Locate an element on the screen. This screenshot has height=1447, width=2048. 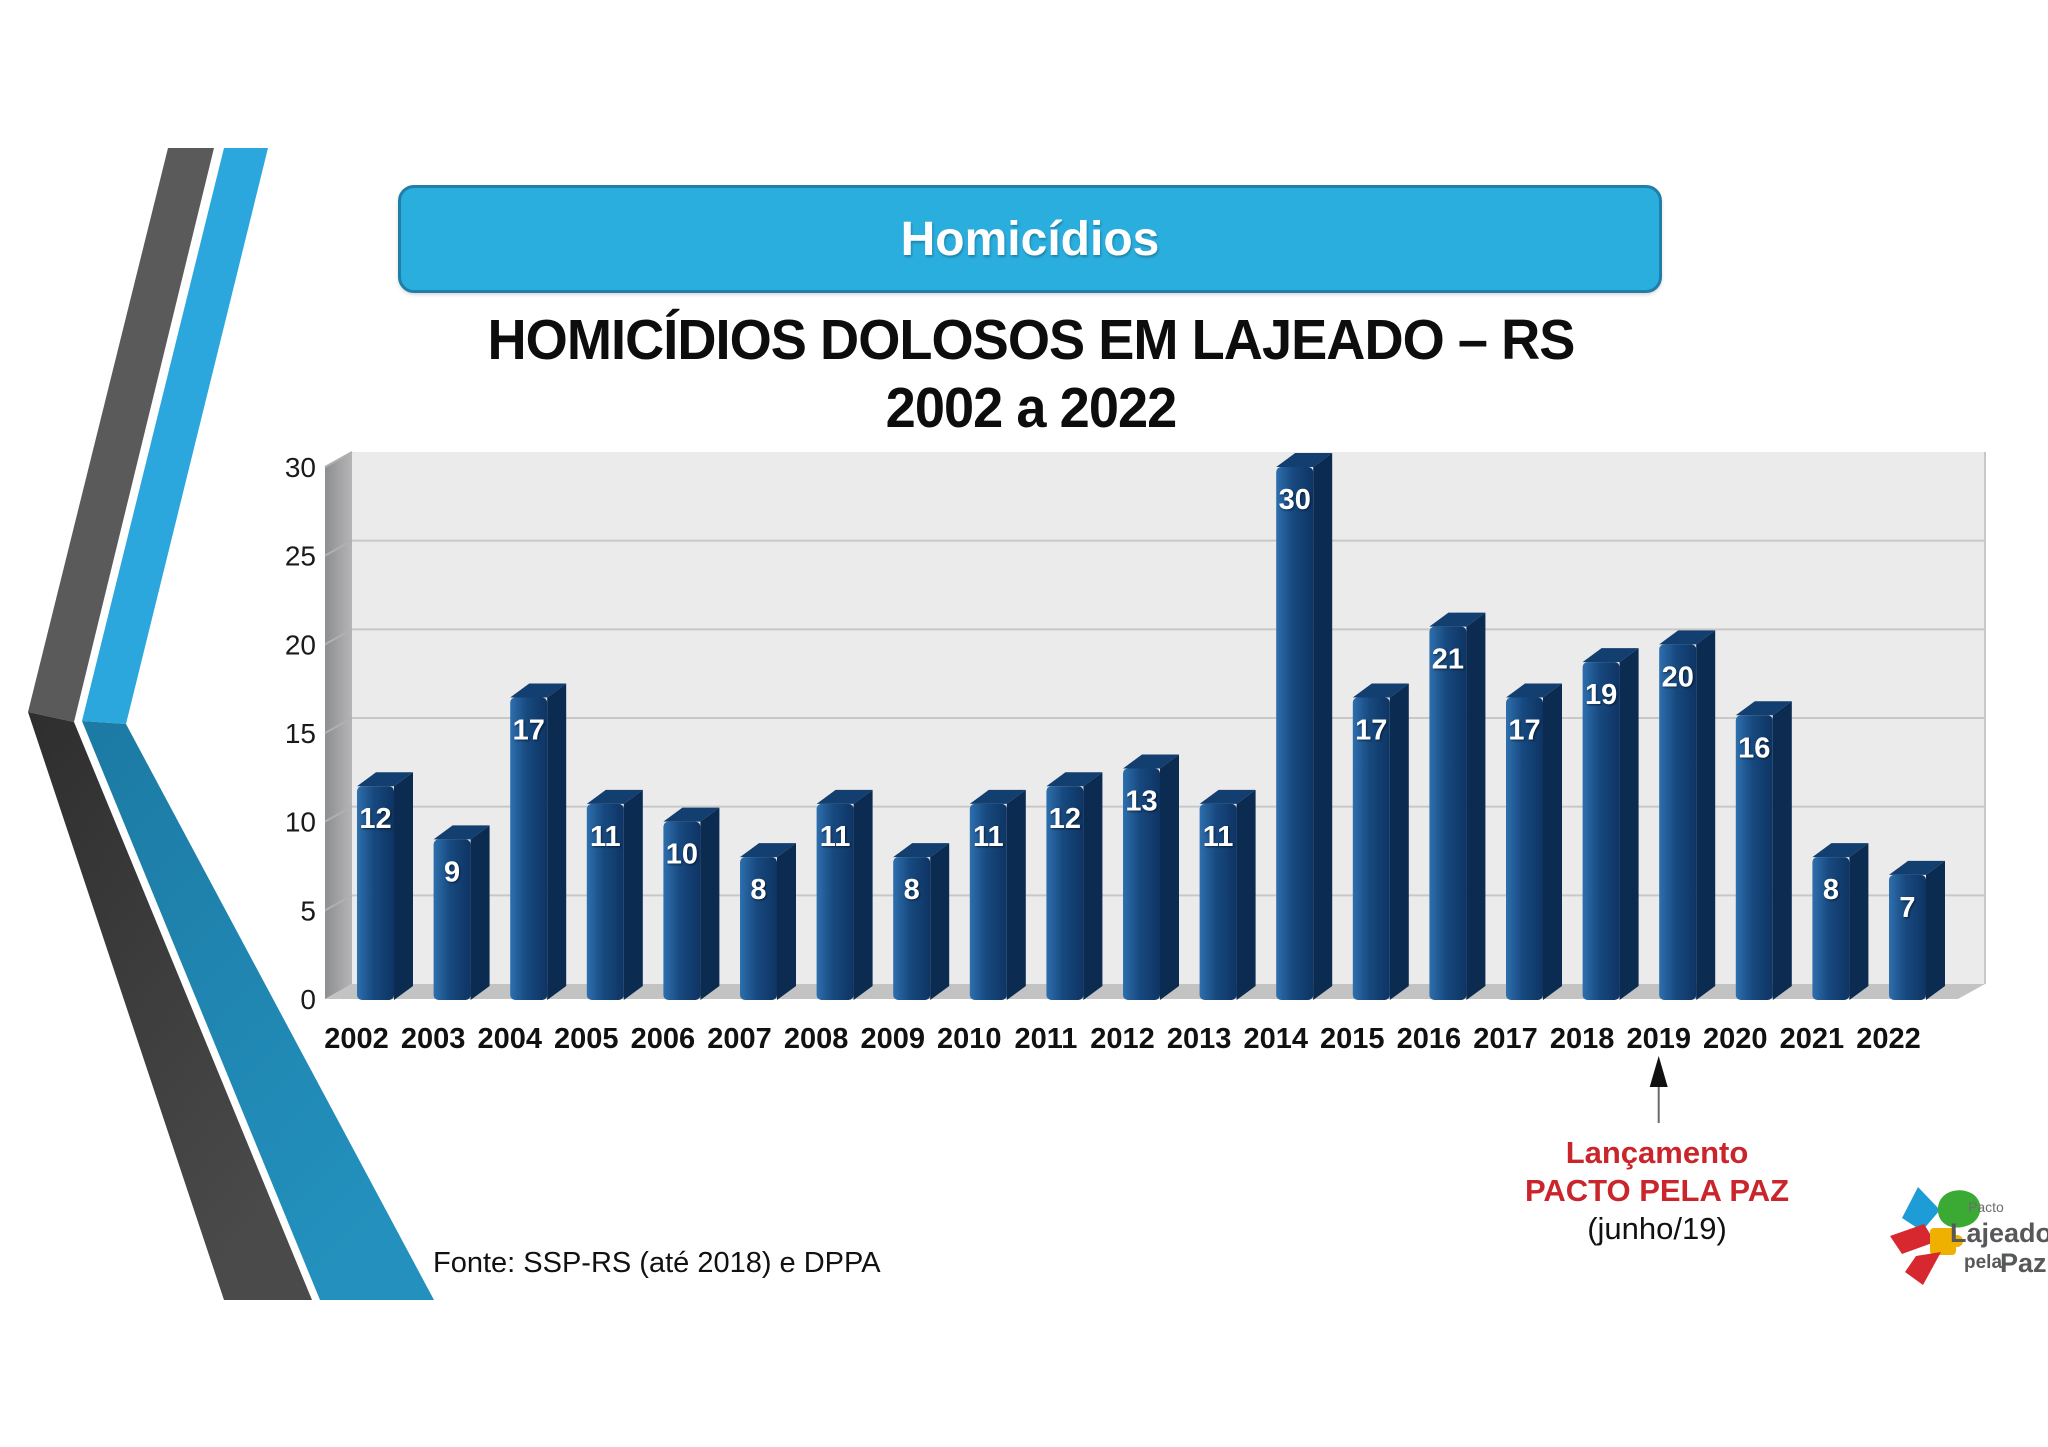
logo-text-lajeado: Lajeado is located at coordinates (1999, 1233).